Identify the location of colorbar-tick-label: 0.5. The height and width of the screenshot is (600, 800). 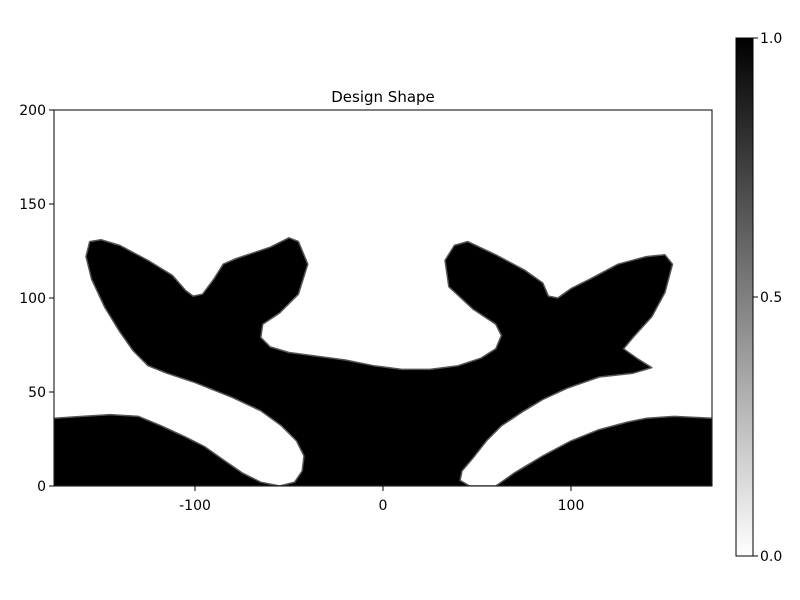
(771, 298).